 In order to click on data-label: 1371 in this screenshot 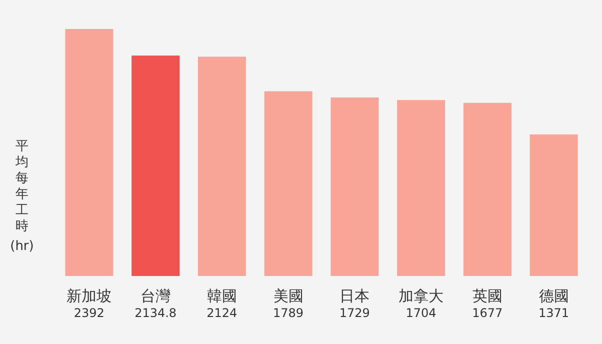, I will do `click(554, 313)`.